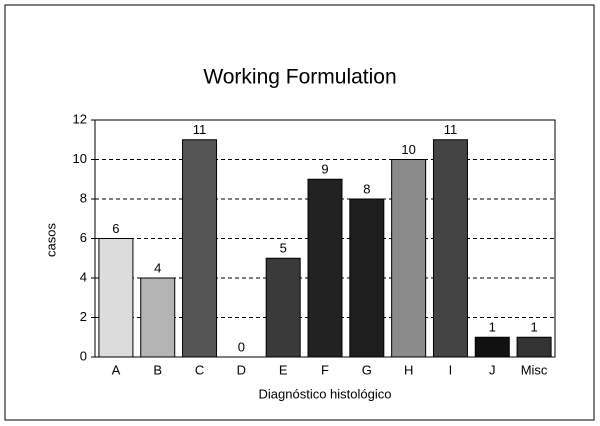  Describe the element at coordinates (199, 369) in the screenshot. I see `x-tick-label: C` at that location.